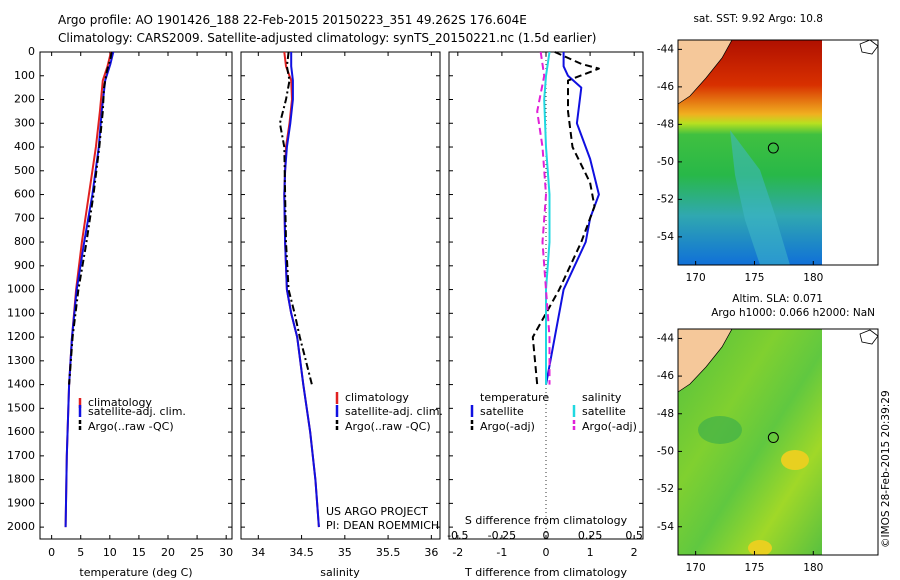 The height and width of the screenshot is (580, 900). I want to click on argo-position-marker, so click(773, 148).